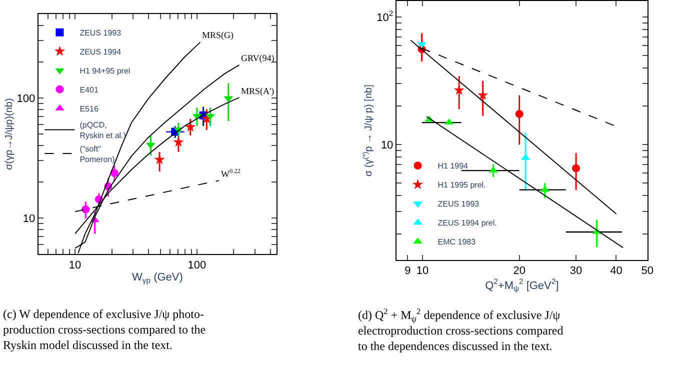  Describe the element at coordinates (104, 329) in the screenshot. I see `text: (c) W dependence of exclusive J/ψ photo- production cross-sections compared to the Ryskin model discussed in the text.` at that location.